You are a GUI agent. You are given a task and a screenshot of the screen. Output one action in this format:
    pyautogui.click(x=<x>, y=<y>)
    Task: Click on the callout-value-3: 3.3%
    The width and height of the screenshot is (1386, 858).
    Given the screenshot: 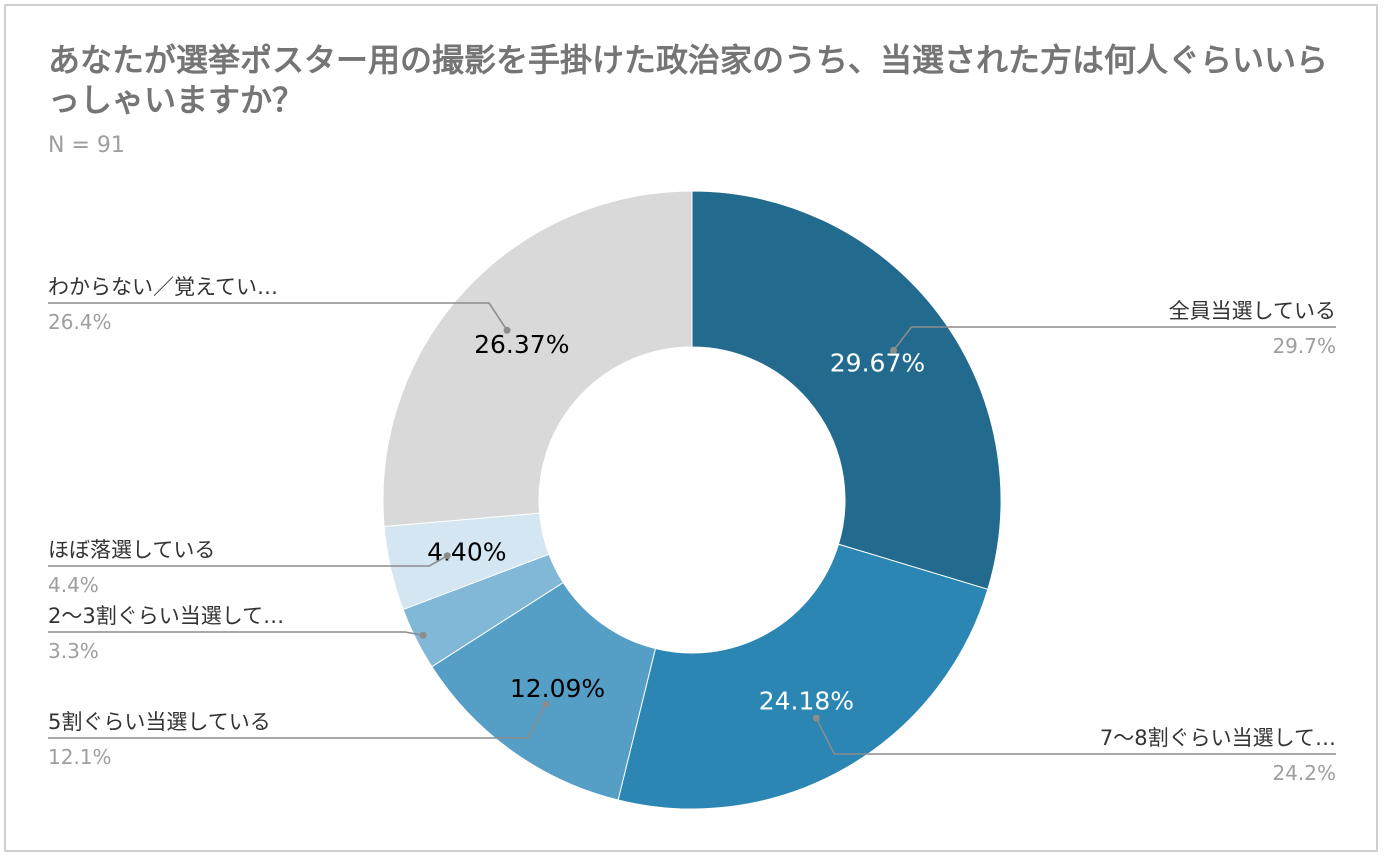 What is the action you would take?
    pyautogui.click(x=73, y=651)
    